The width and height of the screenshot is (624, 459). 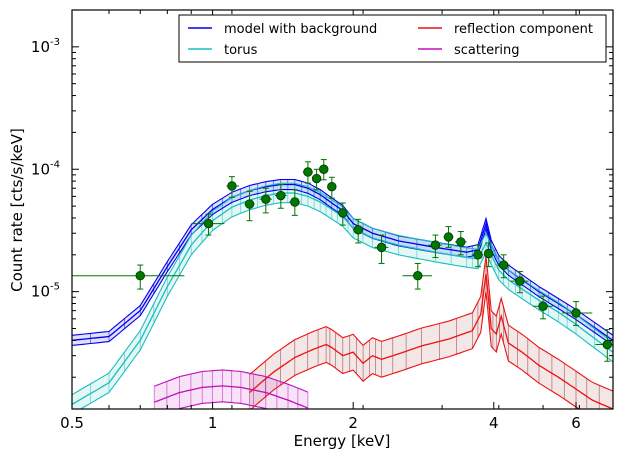 I want to click on legend-box, so click(x=392, y=38).